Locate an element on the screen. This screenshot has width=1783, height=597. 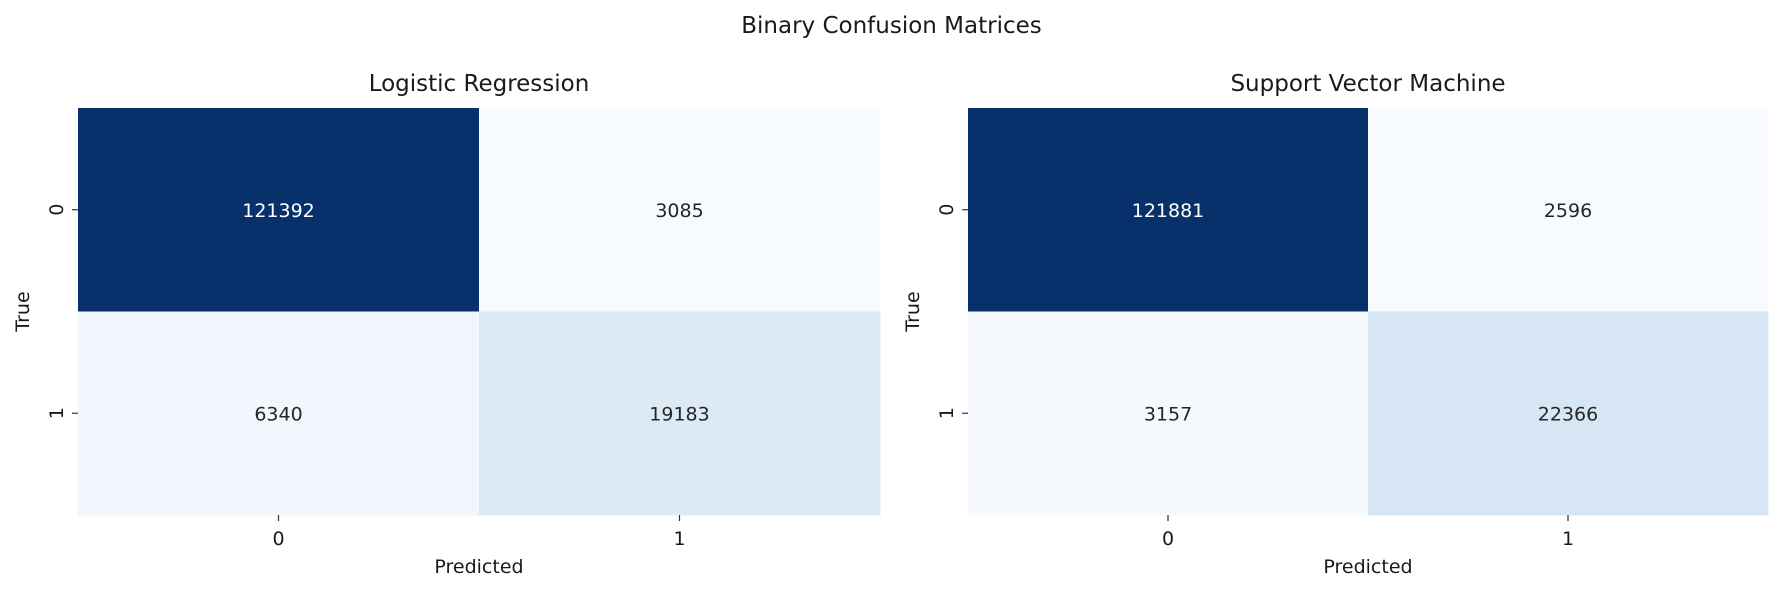
cell-value-label: 3085 is located at coordinates (679, 211).